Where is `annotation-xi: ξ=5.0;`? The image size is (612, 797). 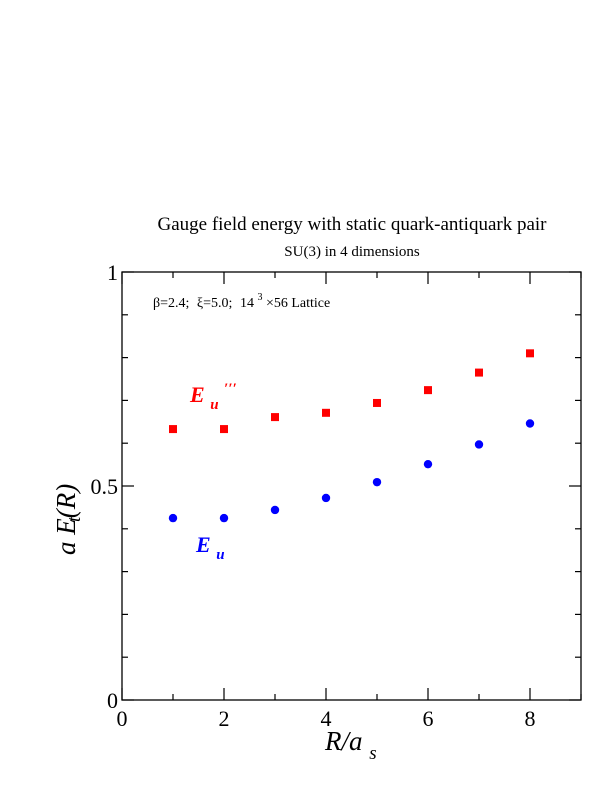
annotation-xi: ξ=5.0; is located at coordinates (215, 303).